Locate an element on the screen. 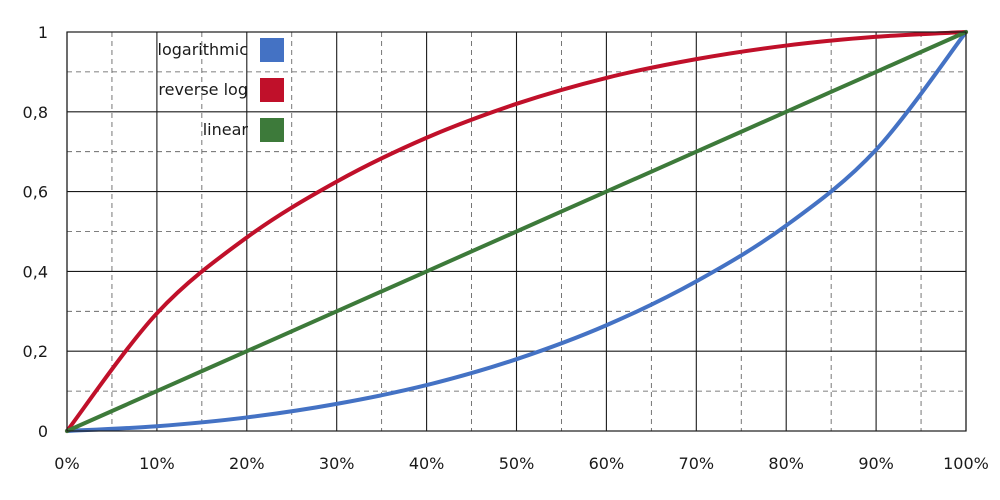 Image resolution: width=1000 pixels, height=500 pixels. y-tick-label: 1 is located at coordinates (43, 32).